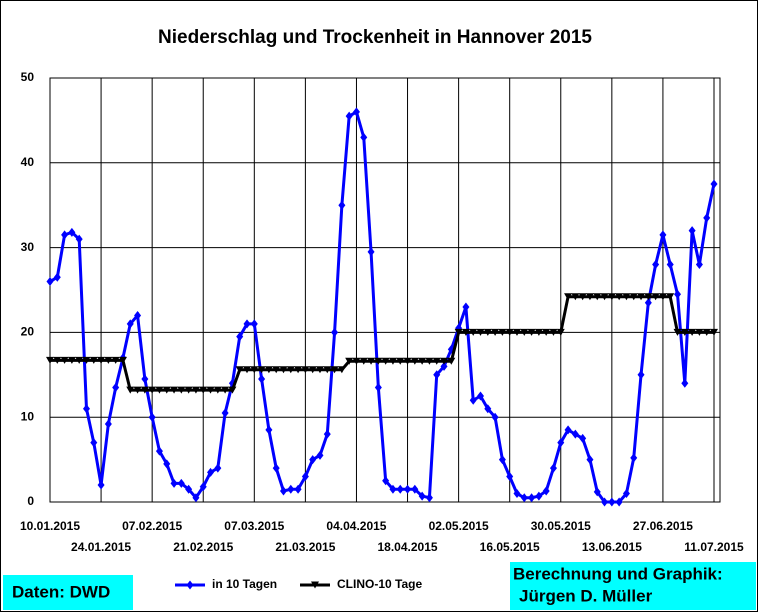  Describe the element at coordinates (356, 526) in the screenshot. I see `x-tick-label: 04.04.2015` at that location.